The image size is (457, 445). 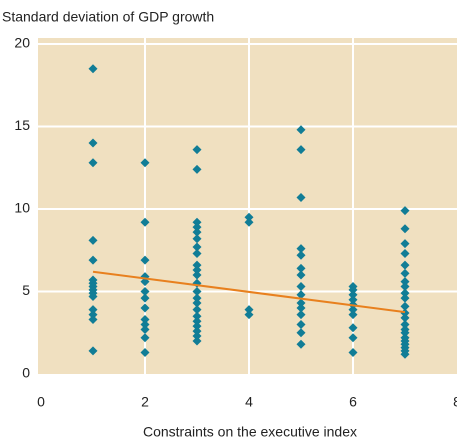 What do you see at coordinates (353, 402) in the screenshot?
I see `x-tick-label: 6` at bounding box center [353, 402].